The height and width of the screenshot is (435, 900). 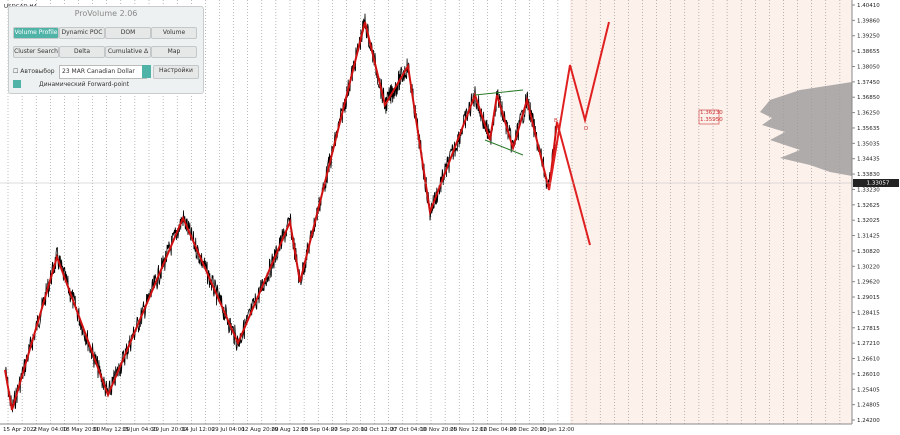 What do you see at coordinates (319, 430) in the screenshot?
I see `time-label: 13 Sep 04:00` at bounding box center [319, 430].